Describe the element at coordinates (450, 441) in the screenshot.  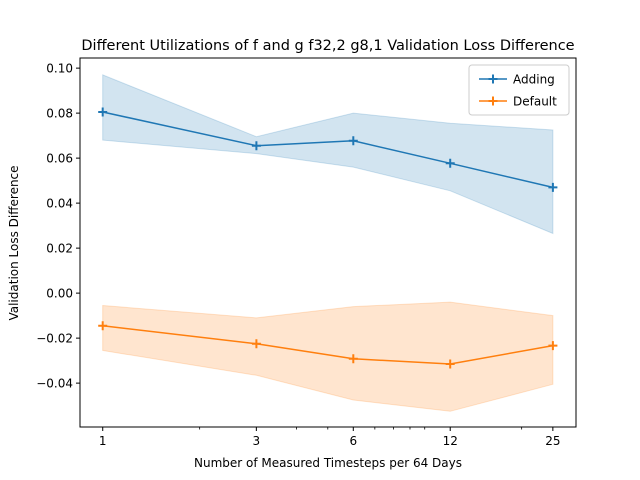
I see `x-tick-label: 12` at that location.